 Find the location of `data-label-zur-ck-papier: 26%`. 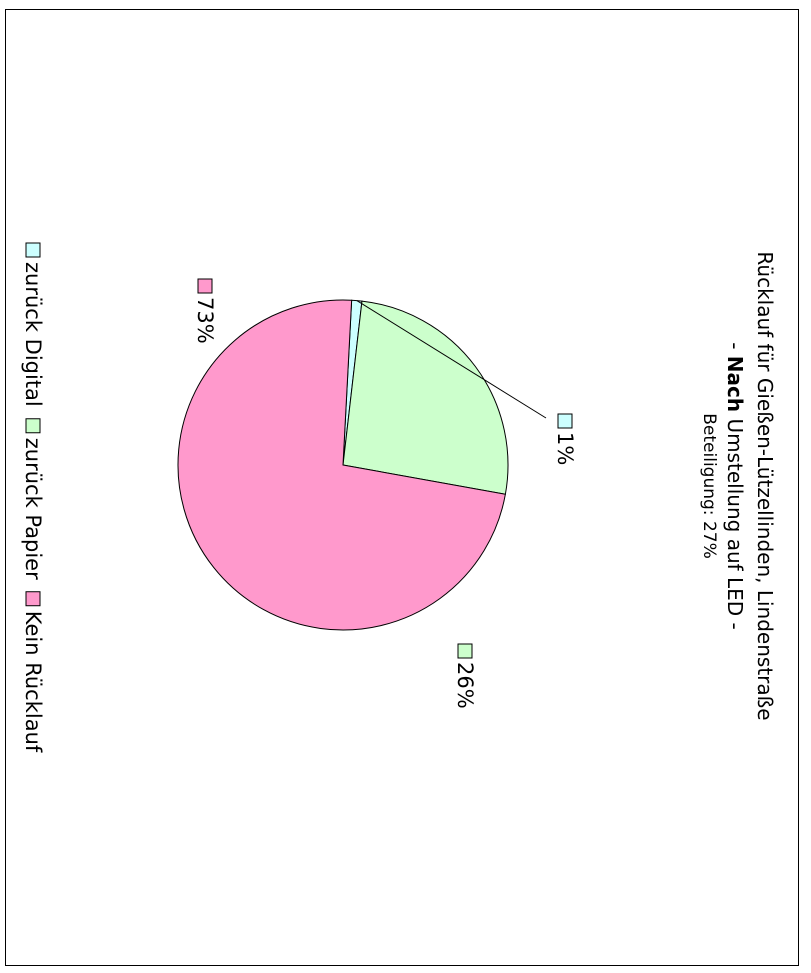

data-label-zur-ck-papier: 26% is located at coordinates (465, 685).